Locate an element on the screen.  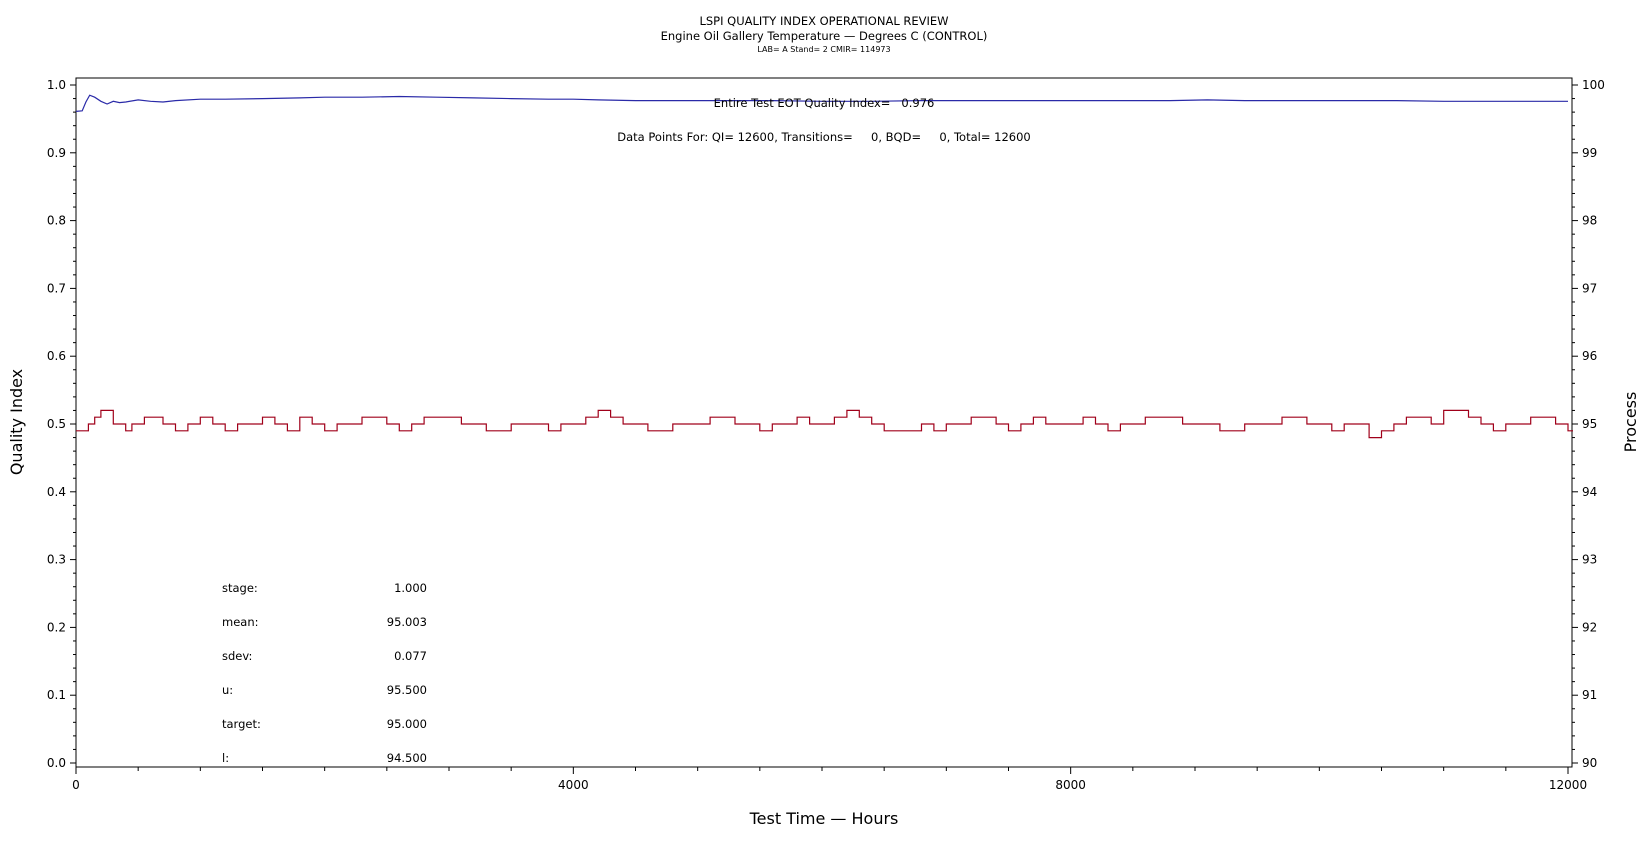
x-tick-label: 4000 is located at coordinates (573, 785).